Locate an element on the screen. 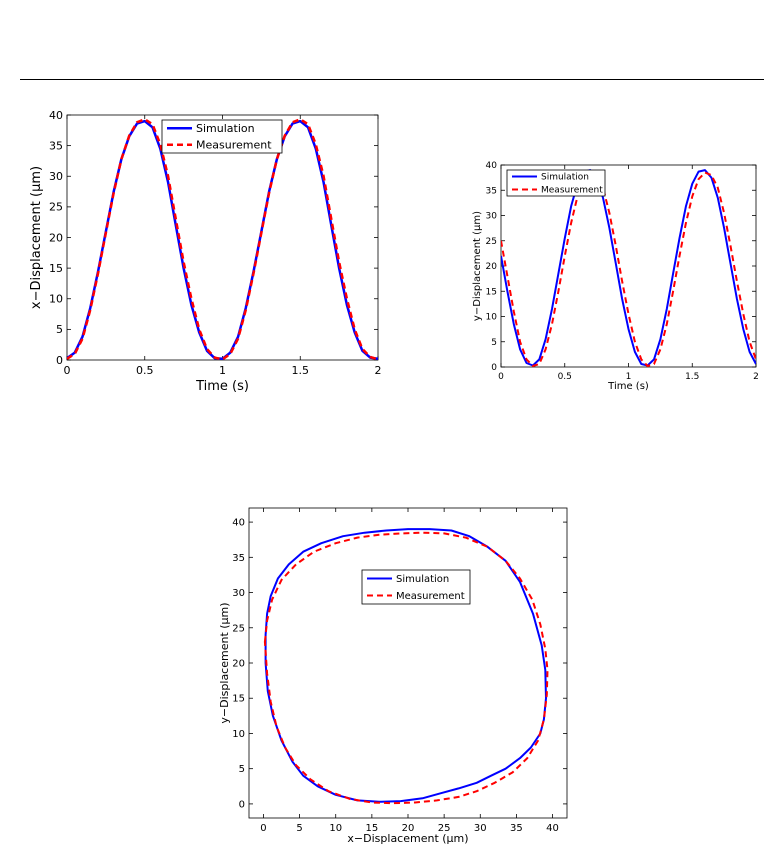  x-tick-label: 20 is located at coordinates (408, 828).